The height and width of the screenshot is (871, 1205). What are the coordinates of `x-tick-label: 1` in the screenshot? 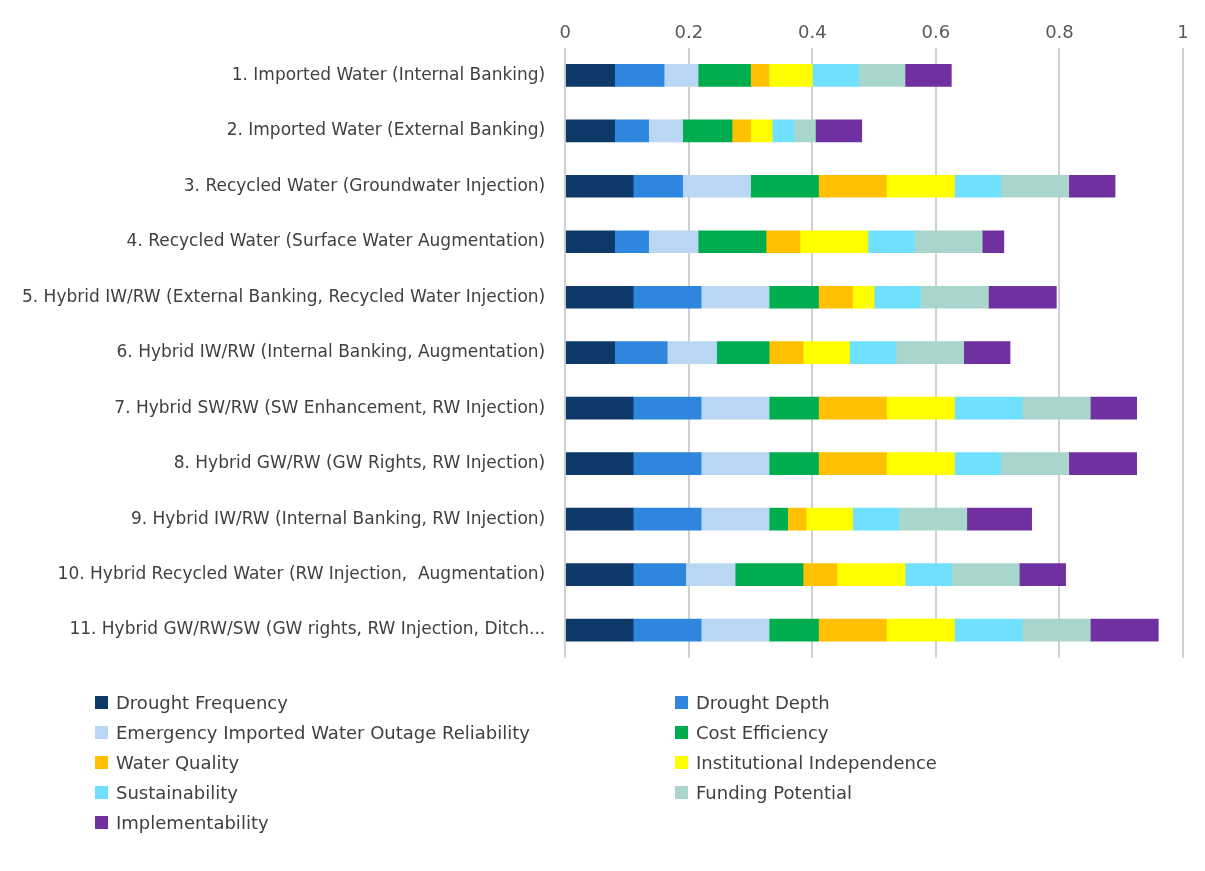 It's located at (1183, 32).